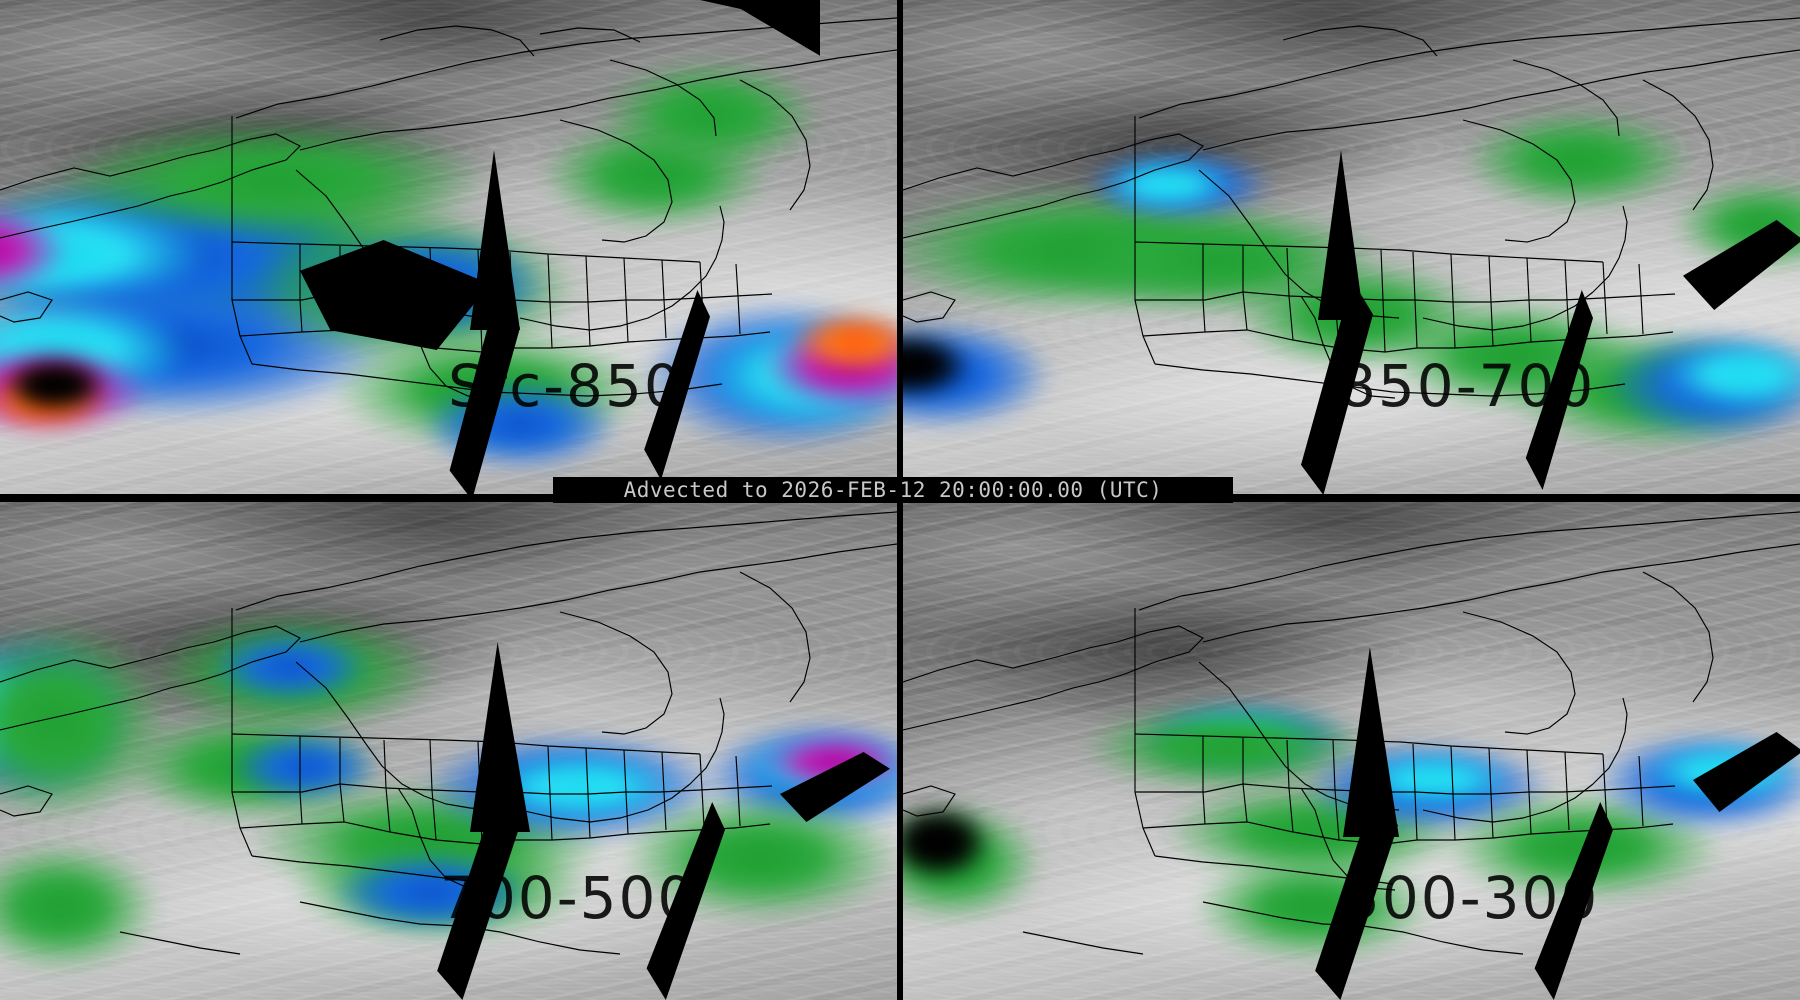 This screenshot has width=1800, height=1000. Describe the element at coordinates (1467, 386) in the screenshot. I see `panel-label-850-700: 850-700` at that location.